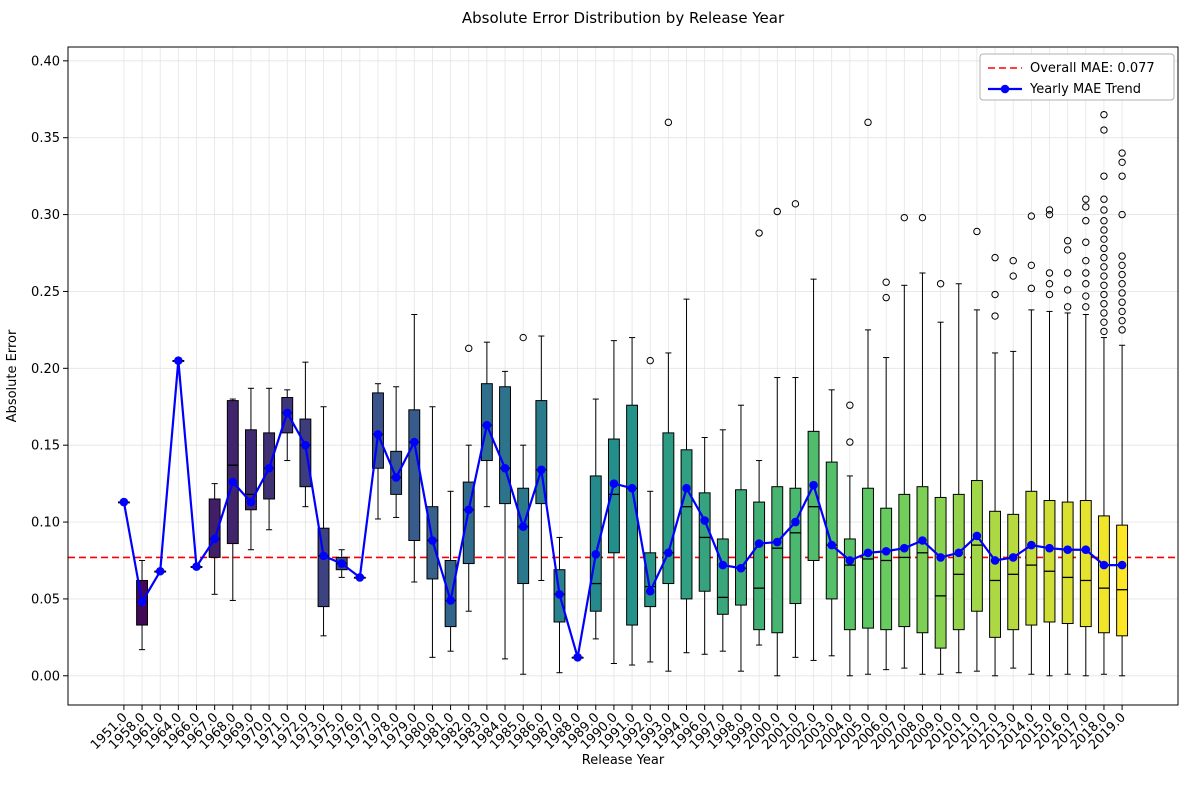  What do you see at coordinates (1005, 89) in the screenshot?
I see `legend-trend-marker` at bounding box center [1005, 89].